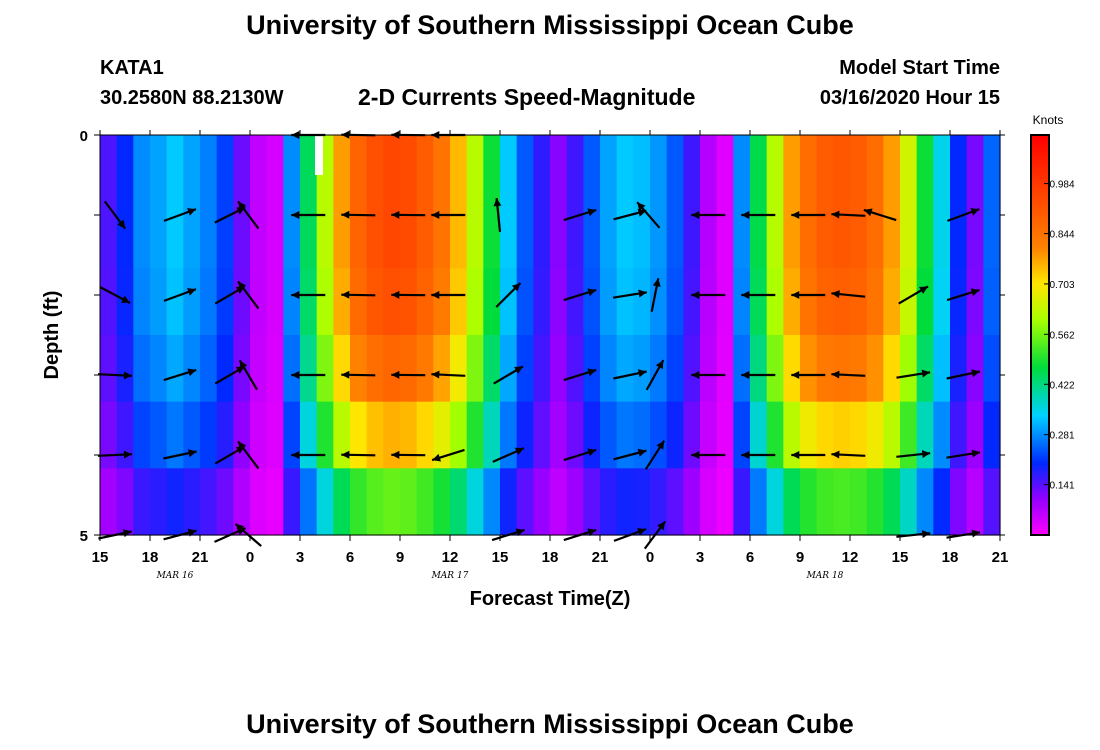 This screenshot has height=750, width=1100. Describe the element at coordinates (175, 576) in the screenshot. I see `date-label: MAR 16` at that location.